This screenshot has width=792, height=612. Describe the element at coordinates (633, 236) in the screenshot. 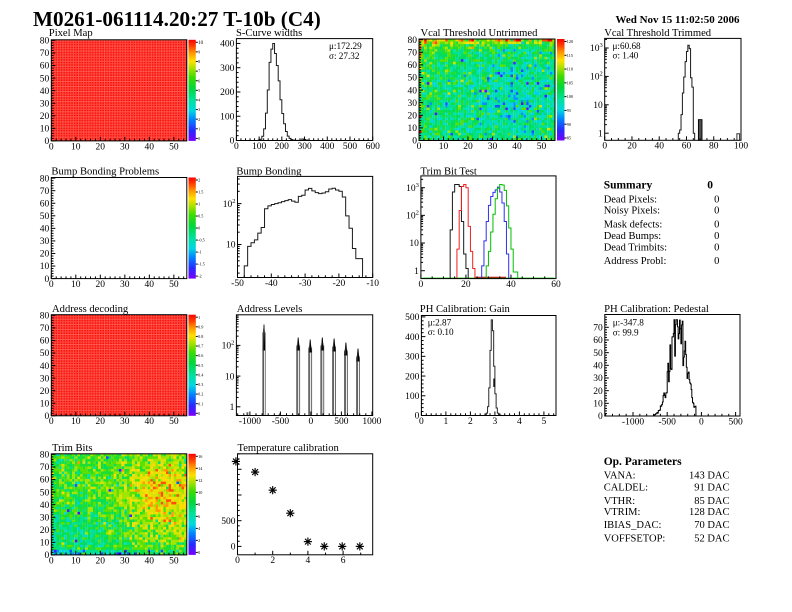

I see `svg-text: Dead Bumps:` at that location.